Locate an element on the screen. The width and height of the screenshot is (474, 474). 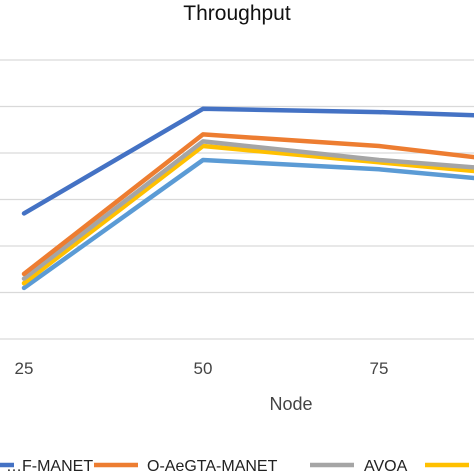
x-tick-label: 50 is located at coordinates (203, 368).